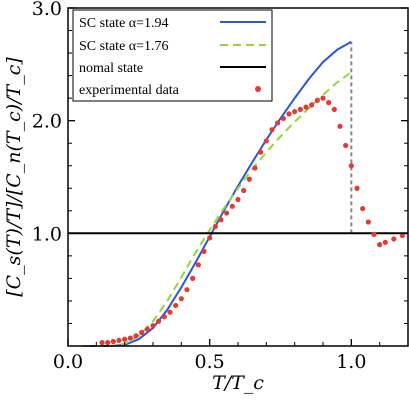 Image resolution: width=409 pixels, height=403 pixels. Describe the element at coordinates (47, 122) in the screenshot. I see `y-tick-label: 2.0` at that location.